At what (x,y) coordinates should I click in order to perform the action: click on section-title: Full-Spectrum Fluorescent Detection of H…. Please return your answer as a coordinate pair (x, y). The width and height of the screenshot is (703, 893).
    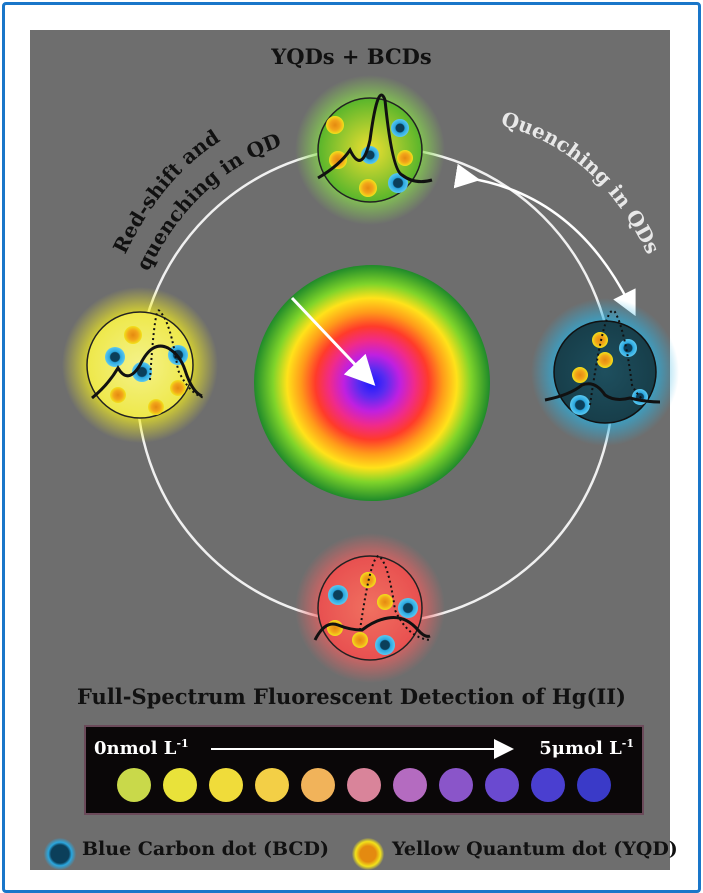
    Looking at the image, I should click on (351, 696).